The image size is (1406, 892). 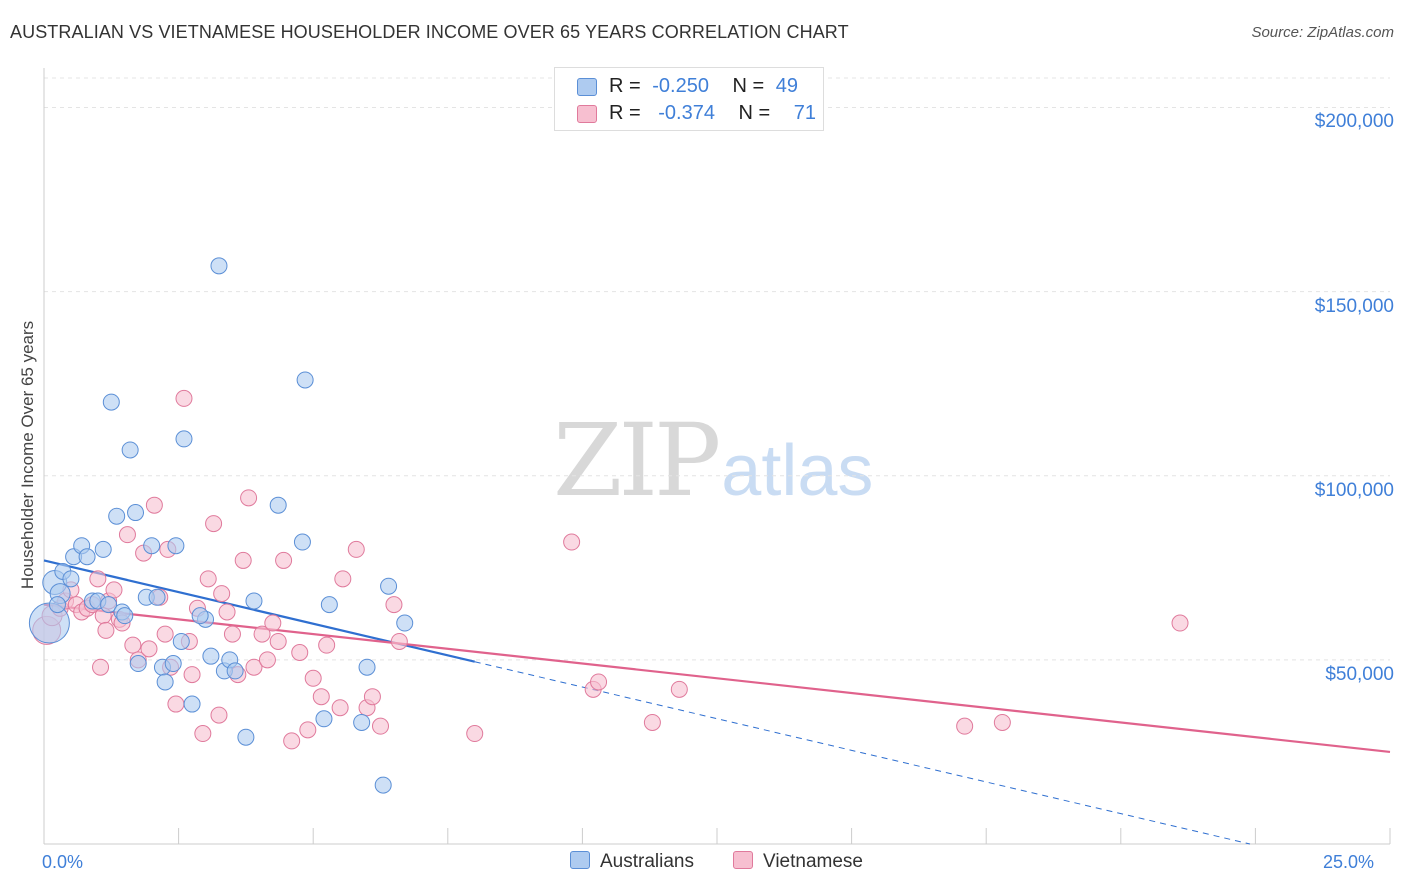 I want to click on watermark-zip: ZIP, so click(x=637, y=460).